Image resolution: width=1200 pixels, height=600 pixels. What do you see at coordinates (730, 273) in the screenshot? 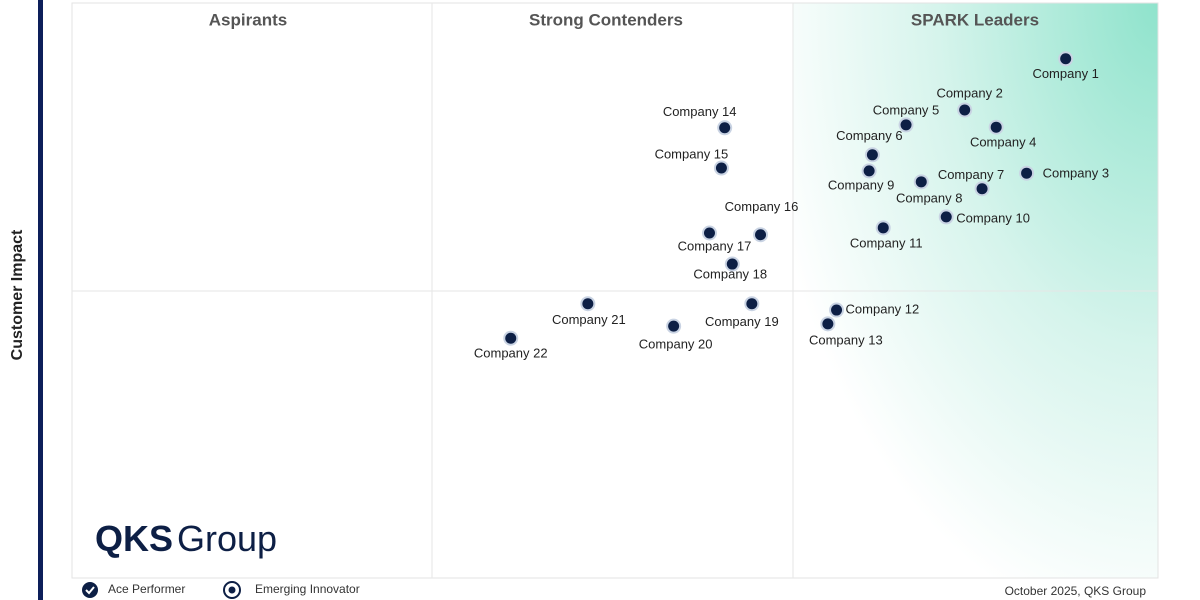
I see `point-label: Company 18` at bounding box center [730, 273].